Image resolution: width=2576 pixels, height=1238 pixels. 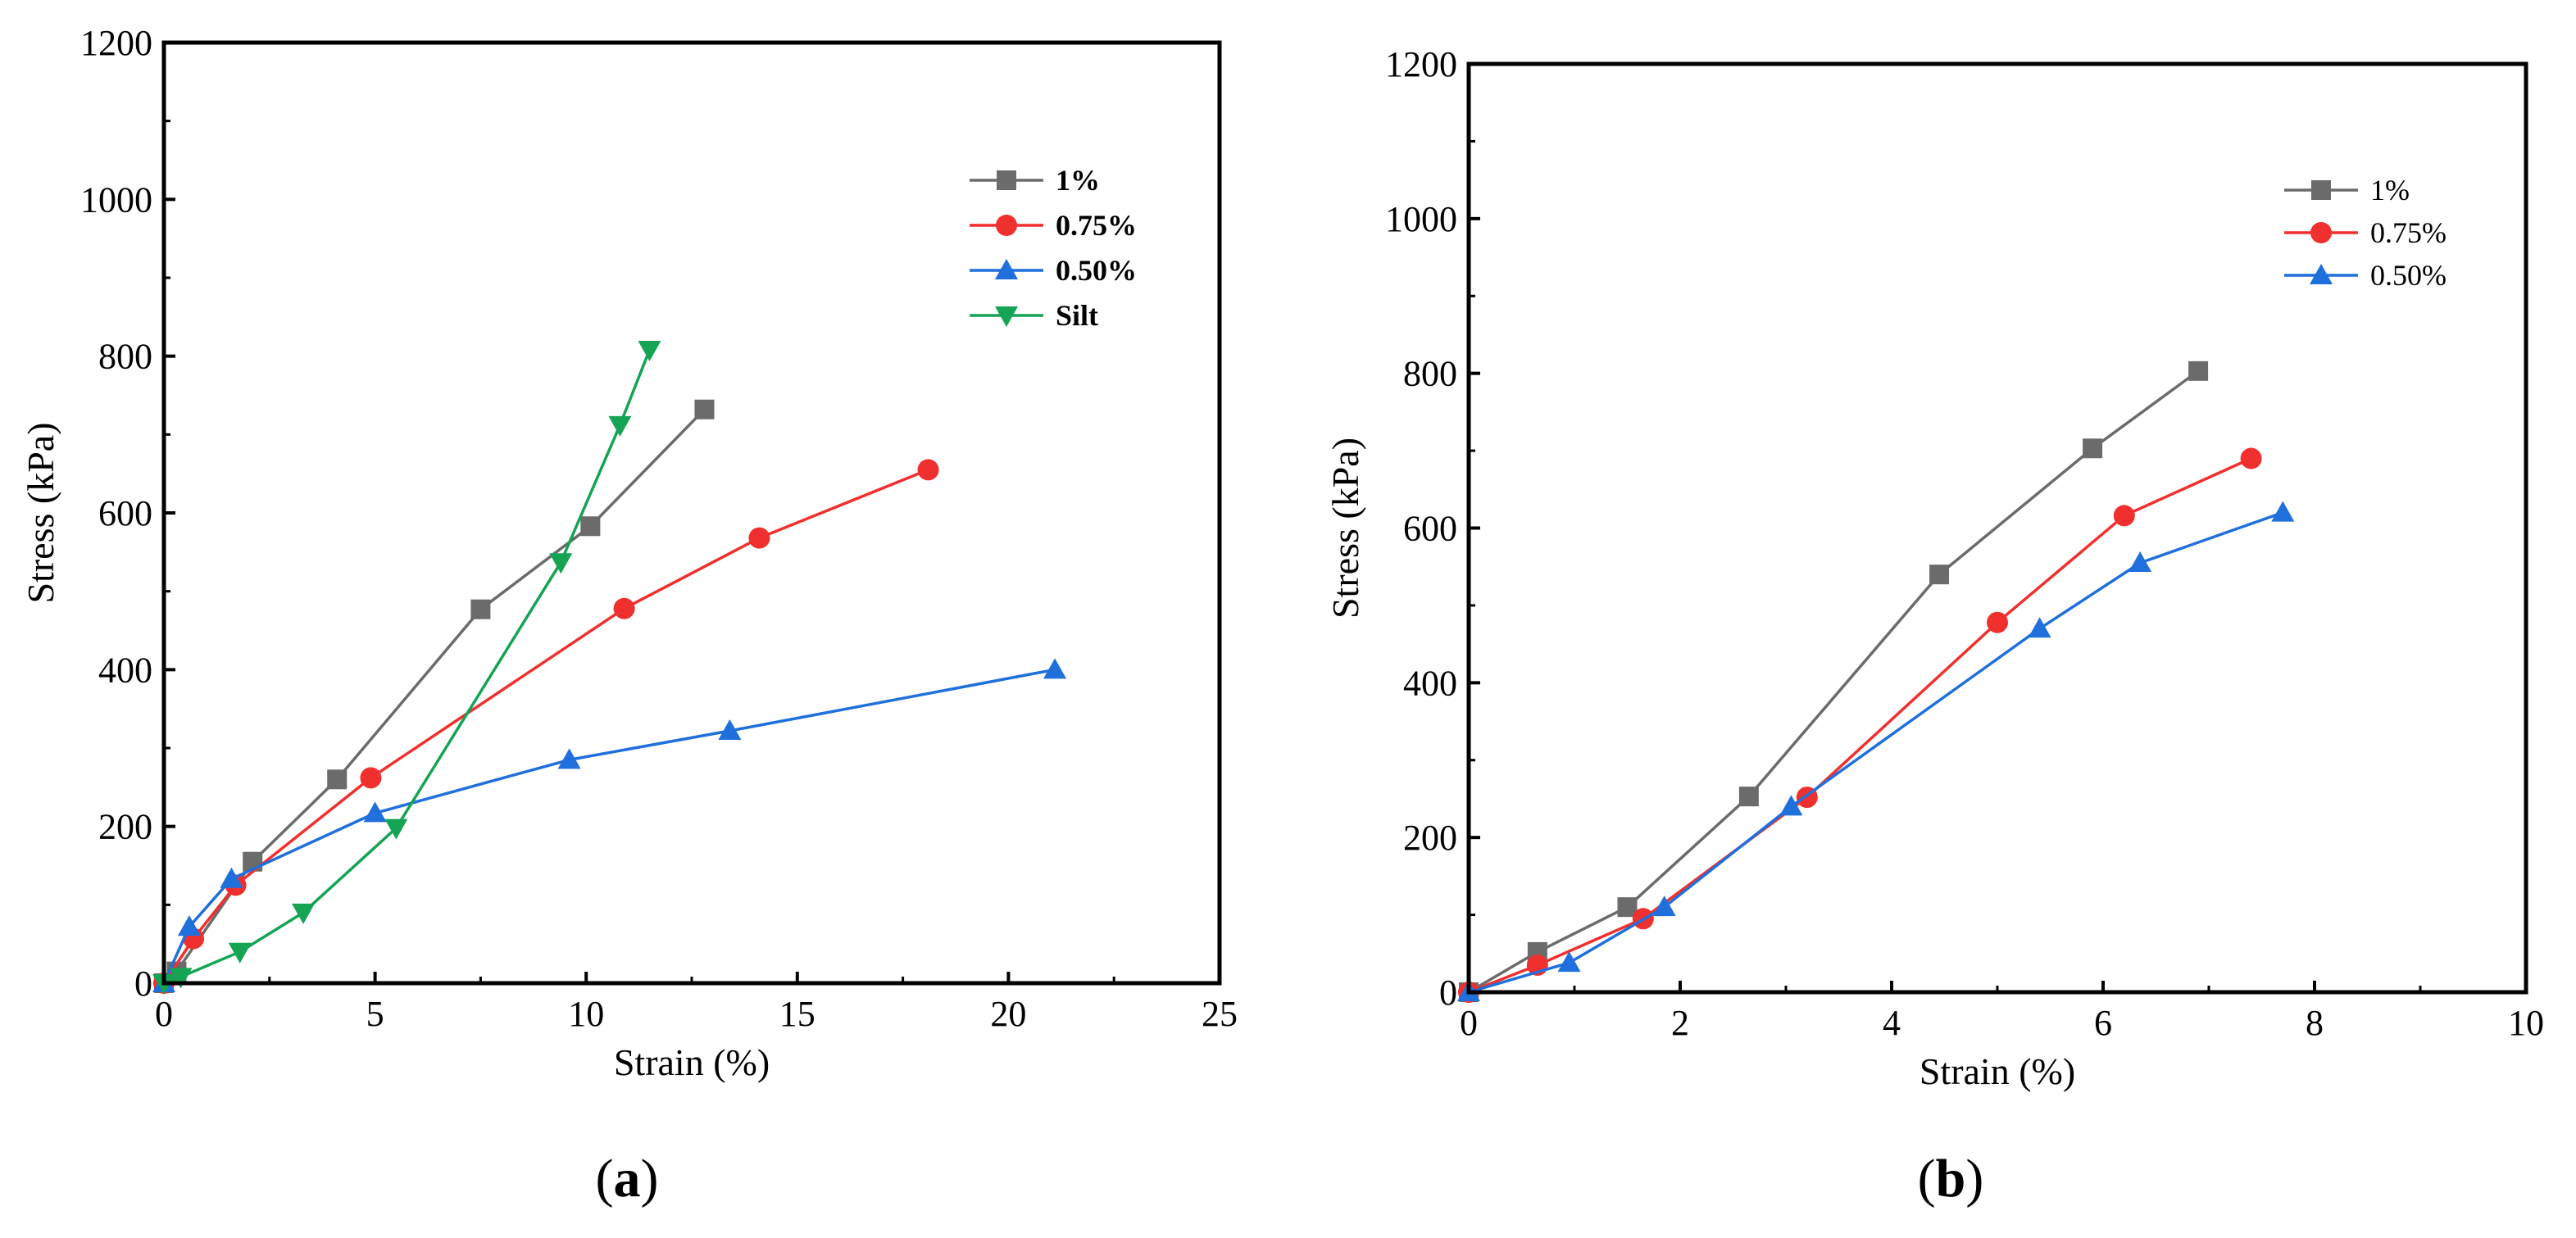 What do you see at coordinates (1220, 1014) in the screenshot?
I see `x-tick-label: 25` at bounding box center [1220, 1014].